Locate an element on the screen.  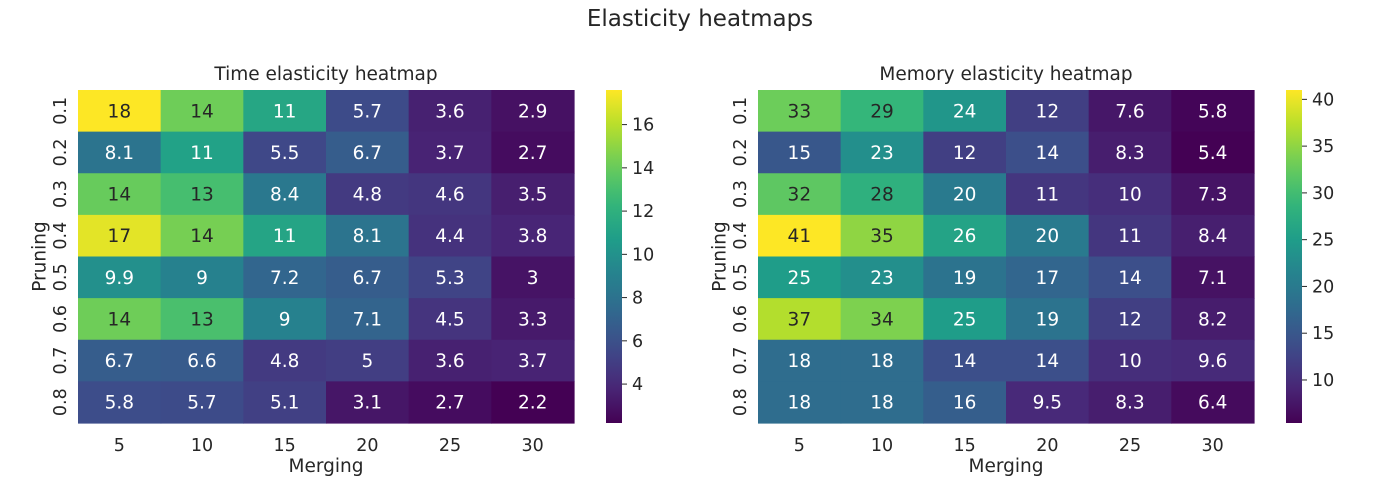
time-cell-r0-c0 is located at coordinates (120, 111).